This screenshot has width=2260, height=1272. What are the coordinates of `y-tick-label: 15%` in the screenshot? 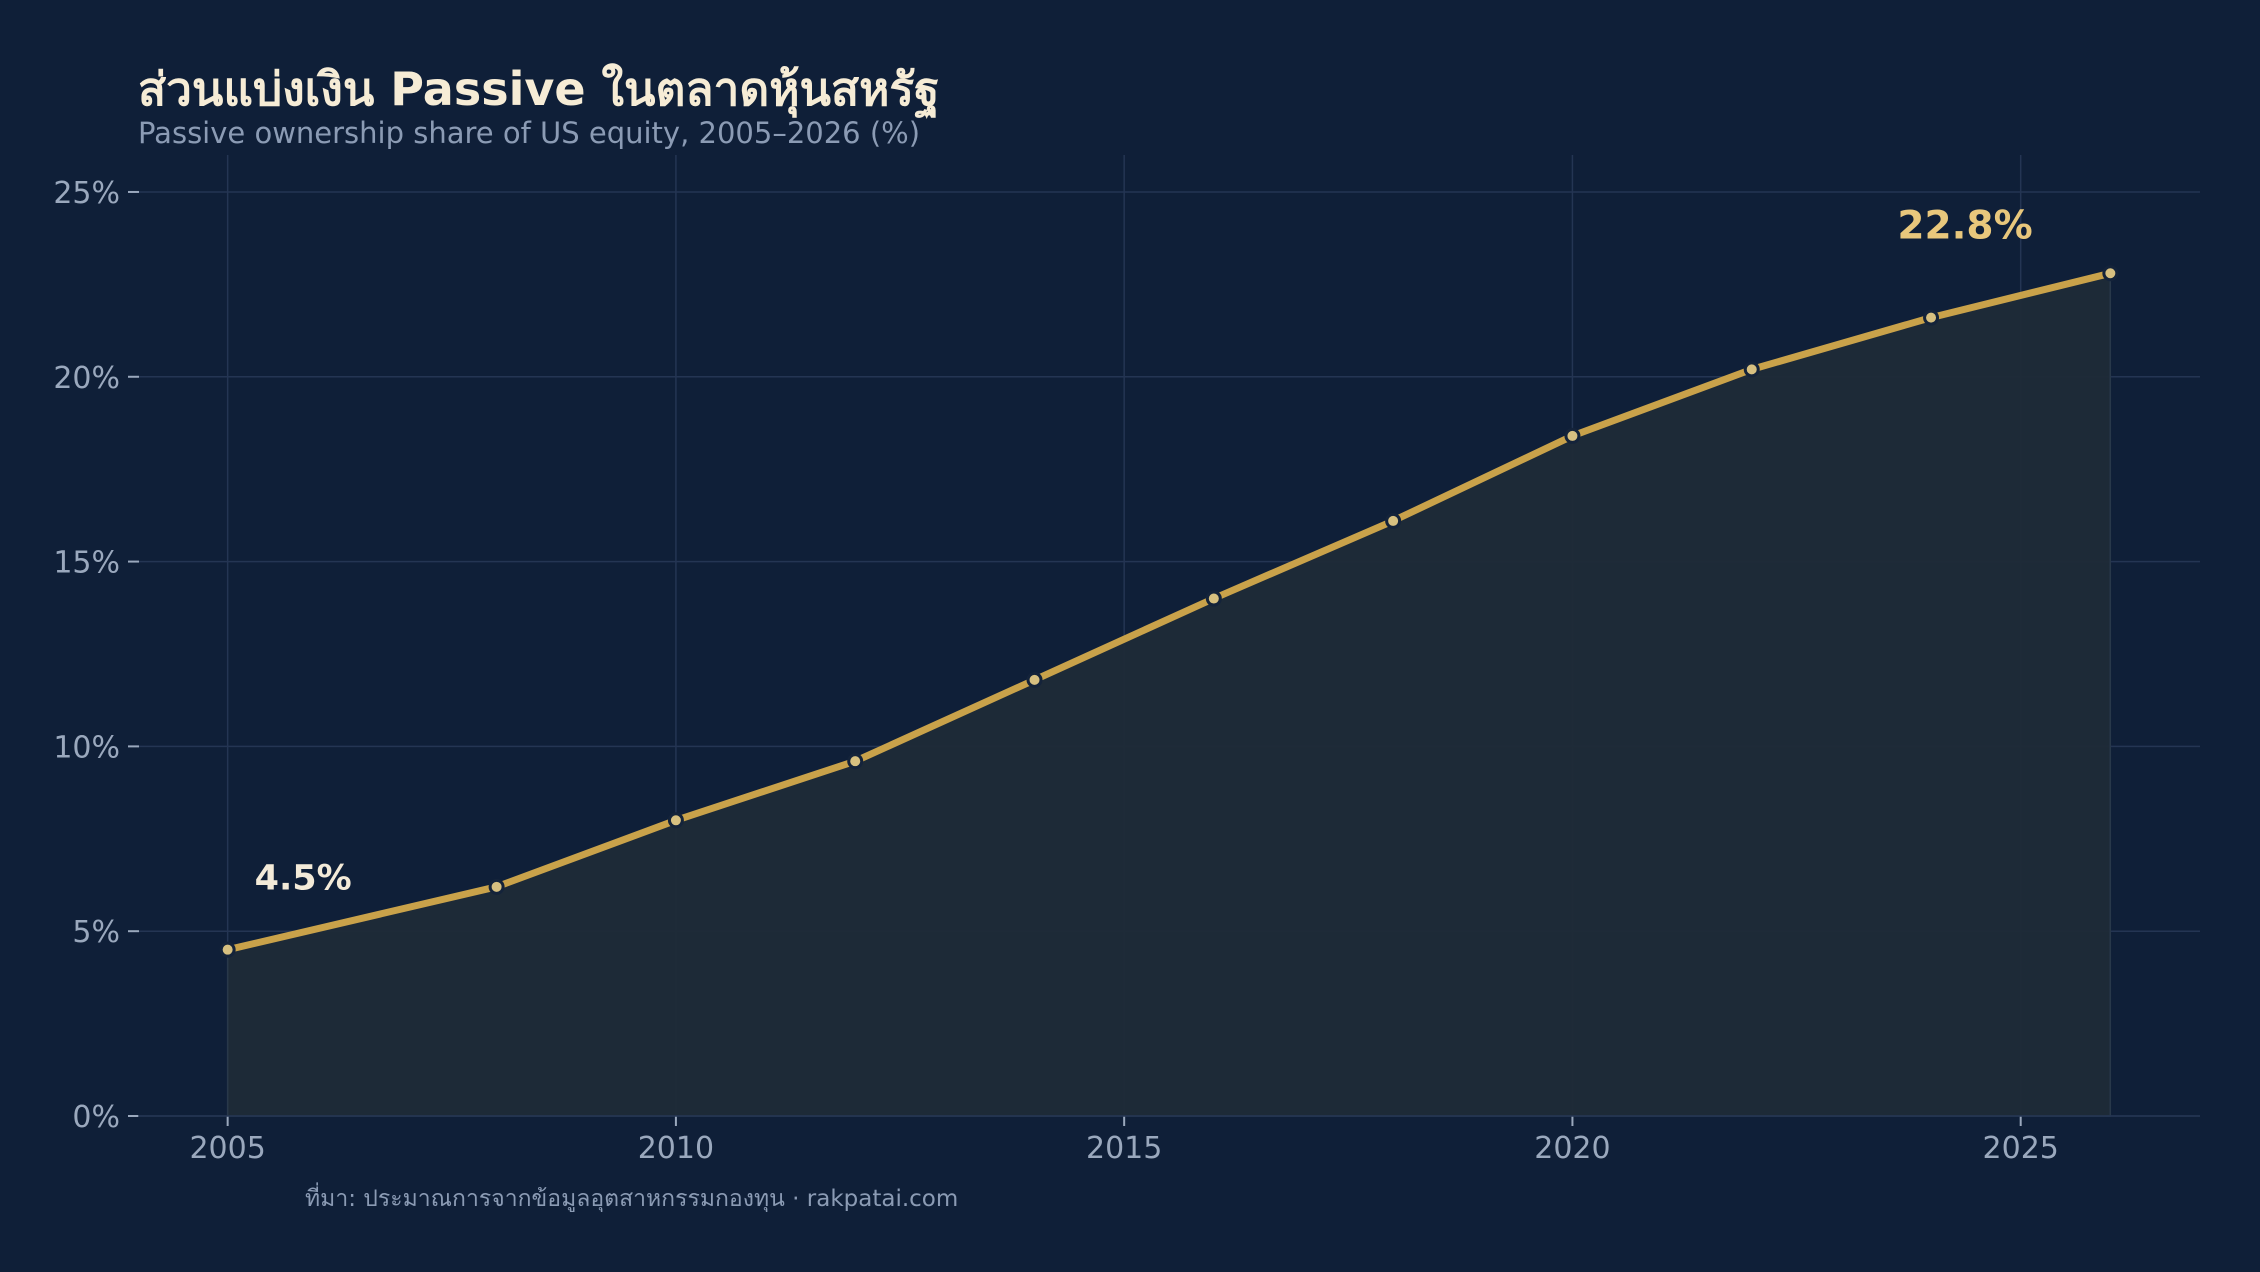 It's located at (86, 563).